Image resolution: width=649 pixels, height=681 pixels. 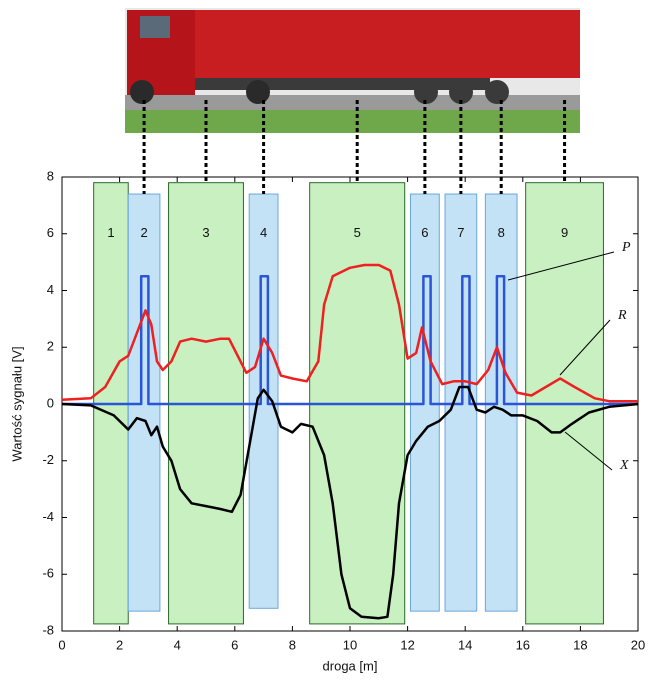 I want to click on x-tick-label: 8, so click(x=292, y=644).